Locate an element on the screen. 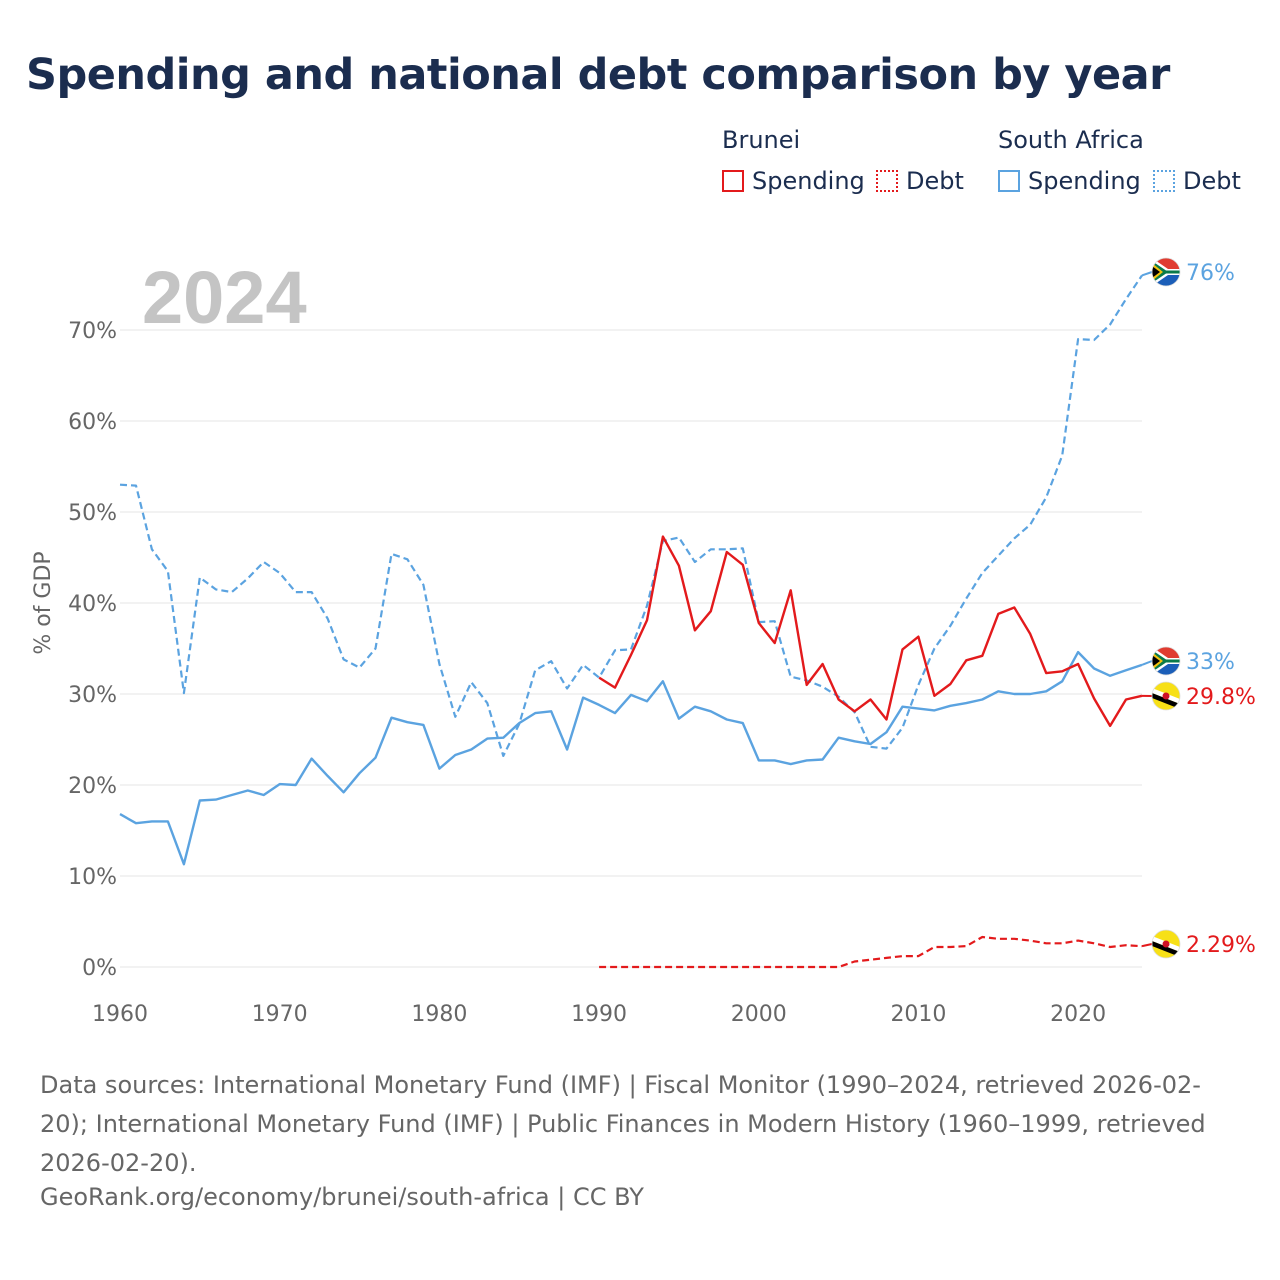  y-tick-label: 60% is located at coordinates (92, 422).